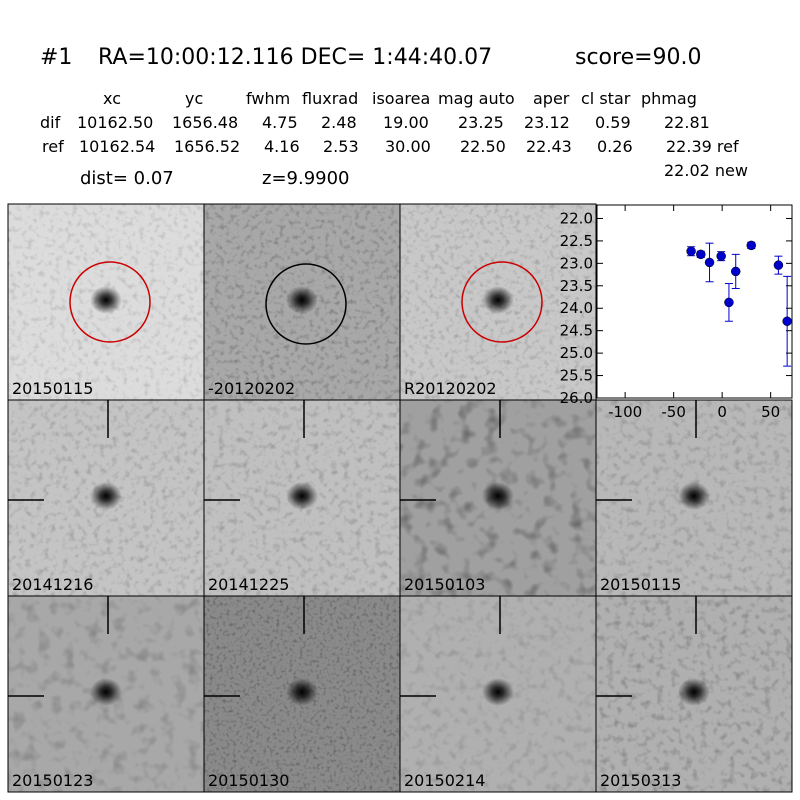 The height and width of the screenshot is (800, 800). I want to click on image-panel: 20150130, so click(302, 694).